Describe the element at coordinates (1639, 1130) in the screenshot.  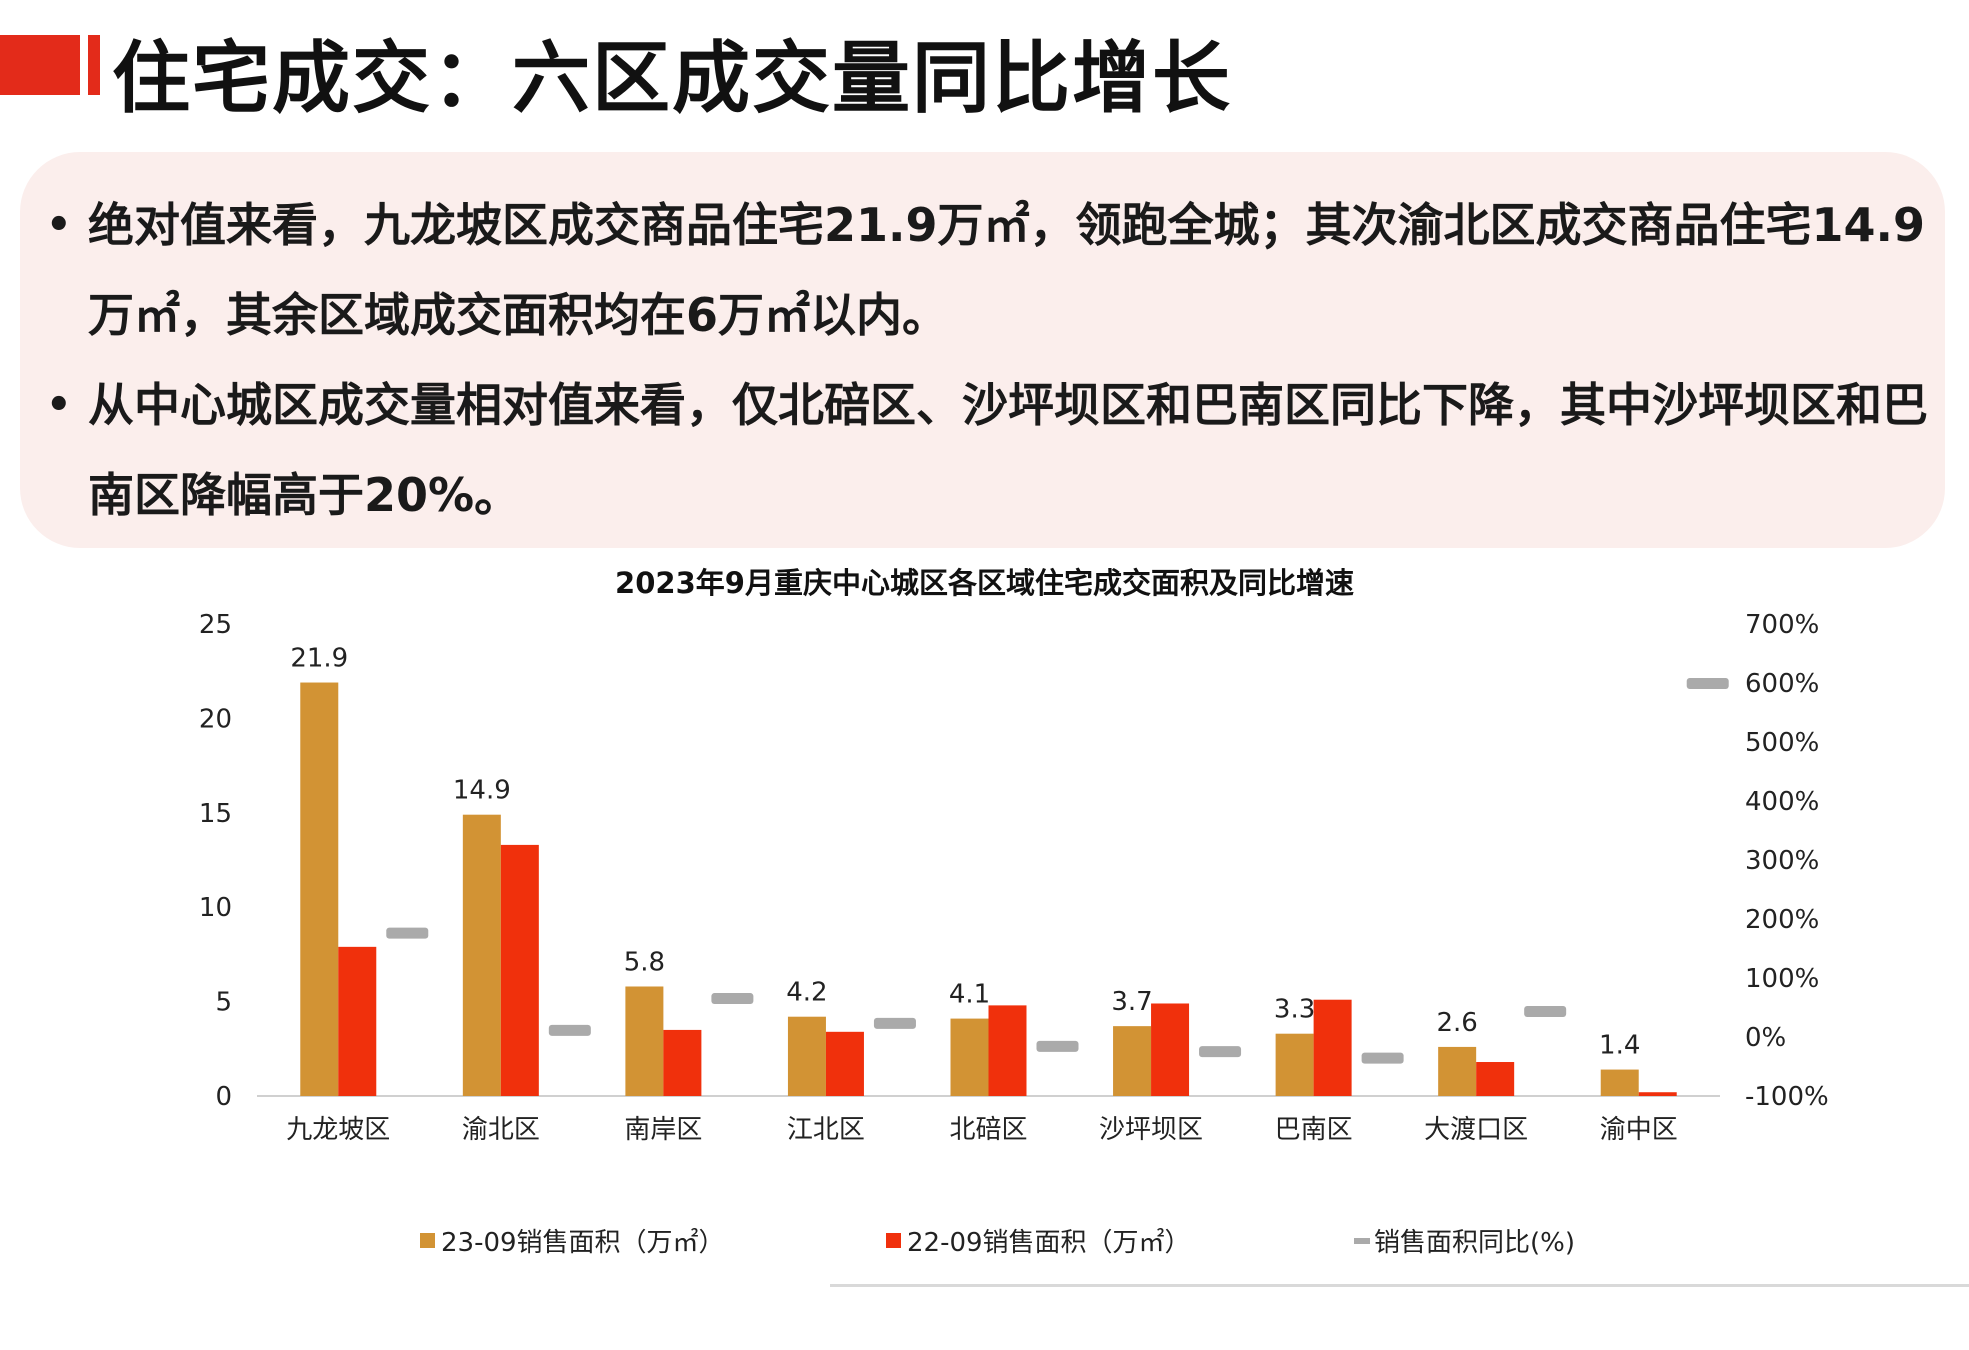
I see `x-axis-category-label: 渝中区` at that location.